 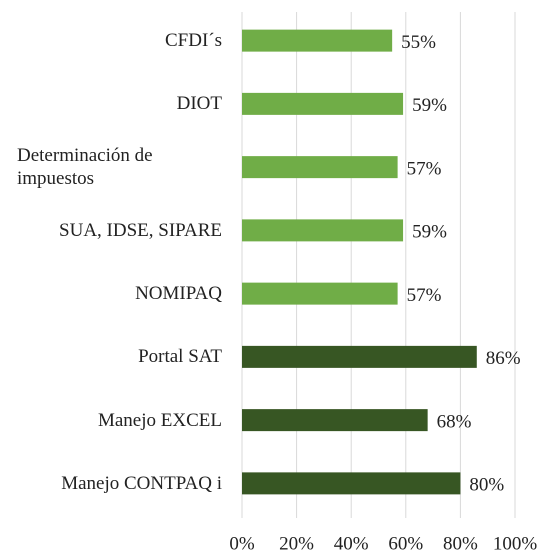 I want to click on y-tick-label: SUA, IDSE, SIPARE, so click(x=111, y=230).